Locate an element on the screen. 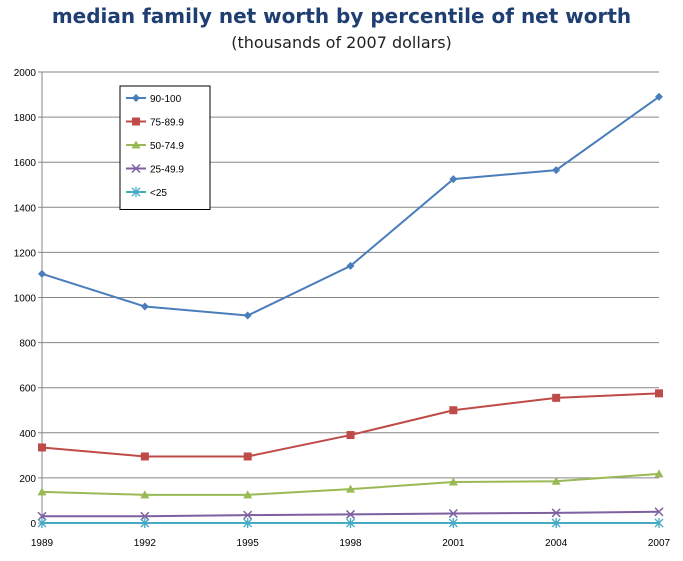  legend-label: 75-89.9 is located at coordinates (167, 123).